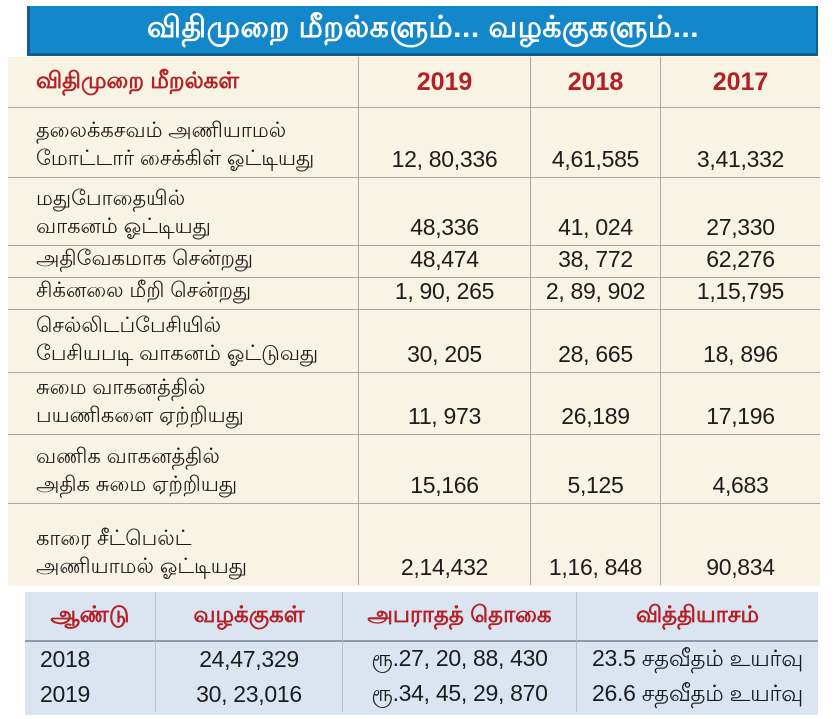 This screenshot has width=836, height=719. I want to click on violation-value-2019: 48,336, so click(444, 211).